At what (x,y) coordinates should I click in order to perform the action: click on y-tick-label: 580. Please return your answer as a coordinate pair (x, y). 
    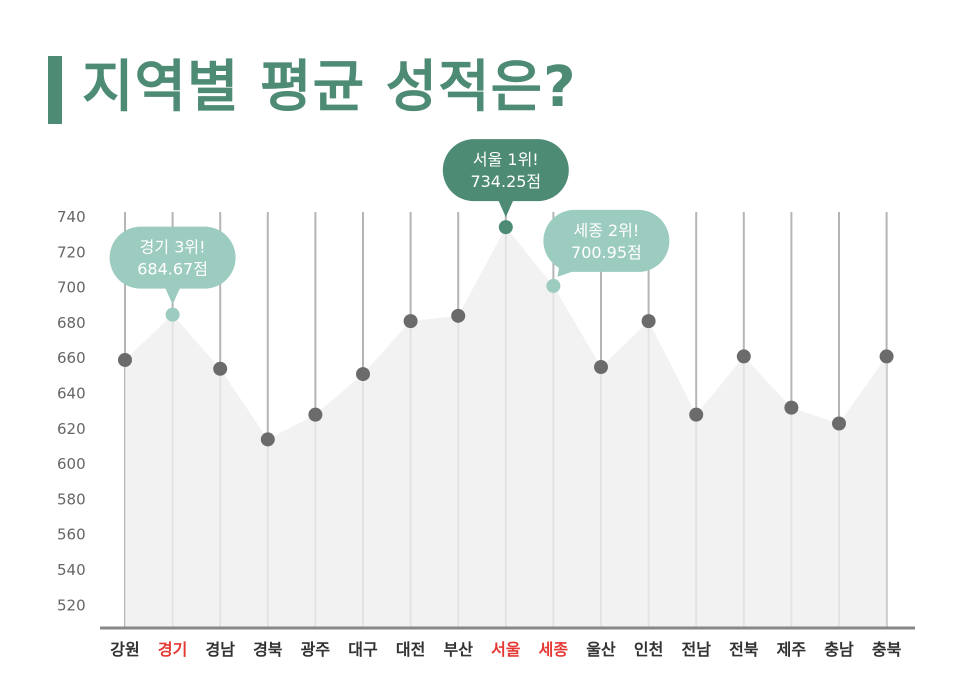
    Looking at the image, I should click on (71, 499).